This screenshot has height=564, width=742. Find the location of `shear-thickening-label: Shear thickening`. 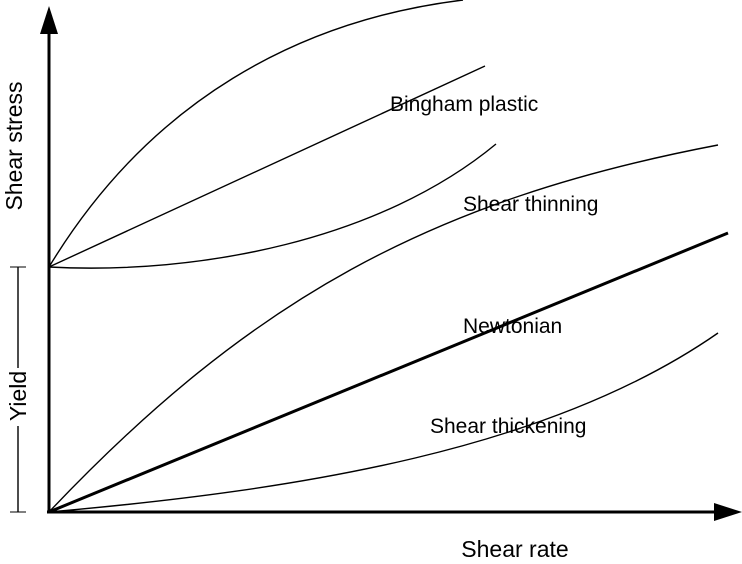

shear-thickening-label: Shear thickening is located at coordinates (508, 426).